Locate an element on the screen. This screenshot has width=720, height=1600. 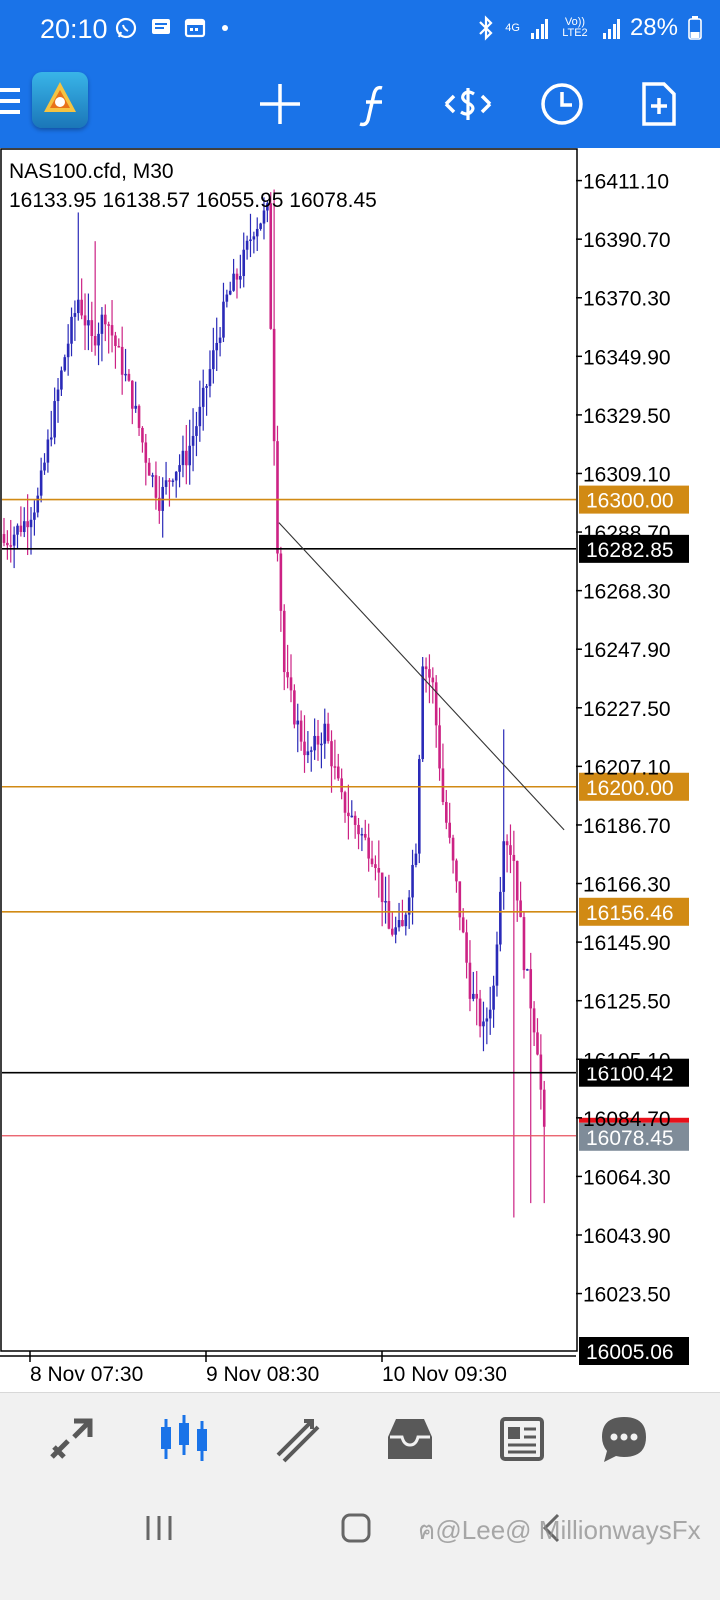
signal-icon is located at coordinates (539, 29).